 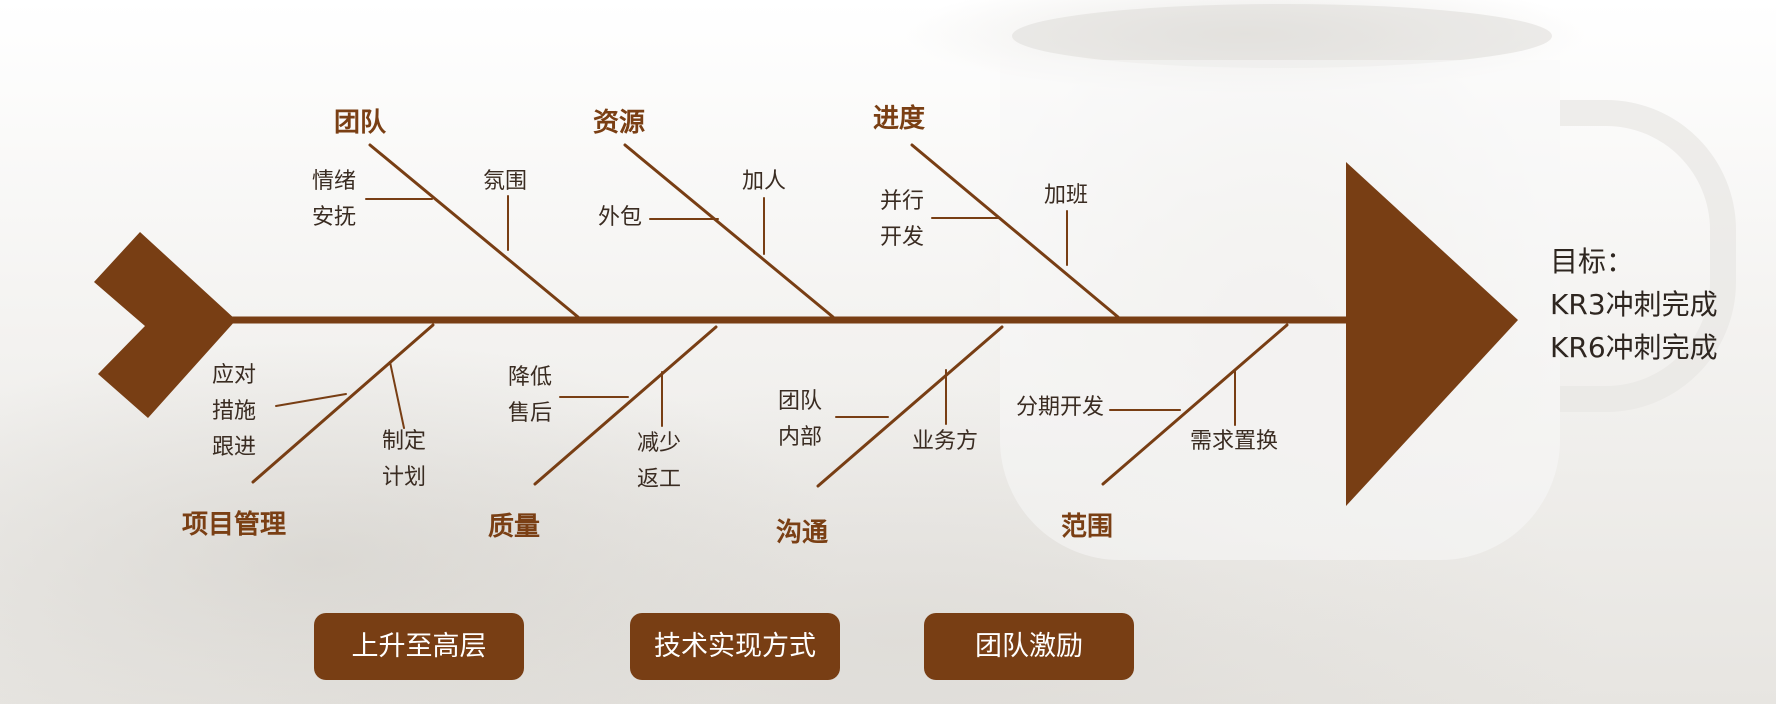 I want to click on cause-business-label: 业务方, so click(x=945, y=441).